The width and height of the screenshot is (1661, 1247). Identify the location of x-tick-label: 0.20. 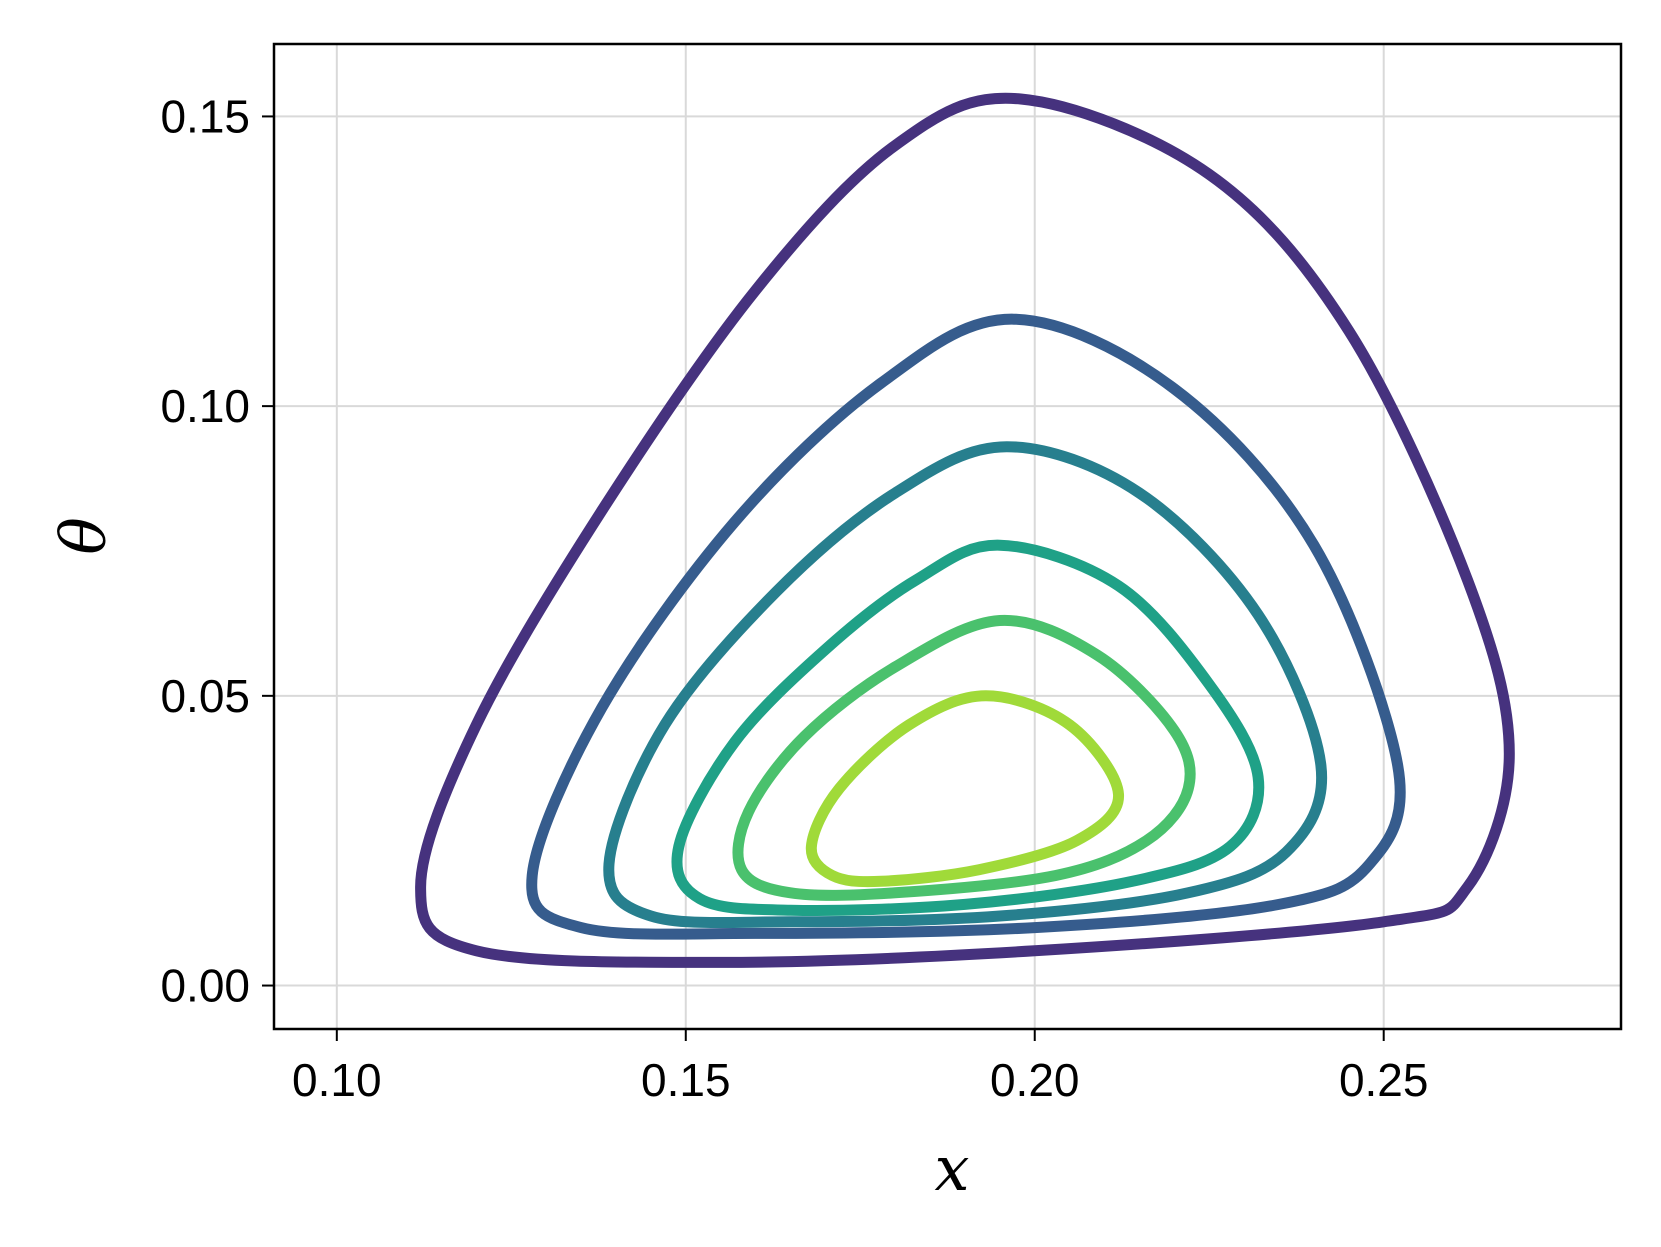
(1035, 1080).